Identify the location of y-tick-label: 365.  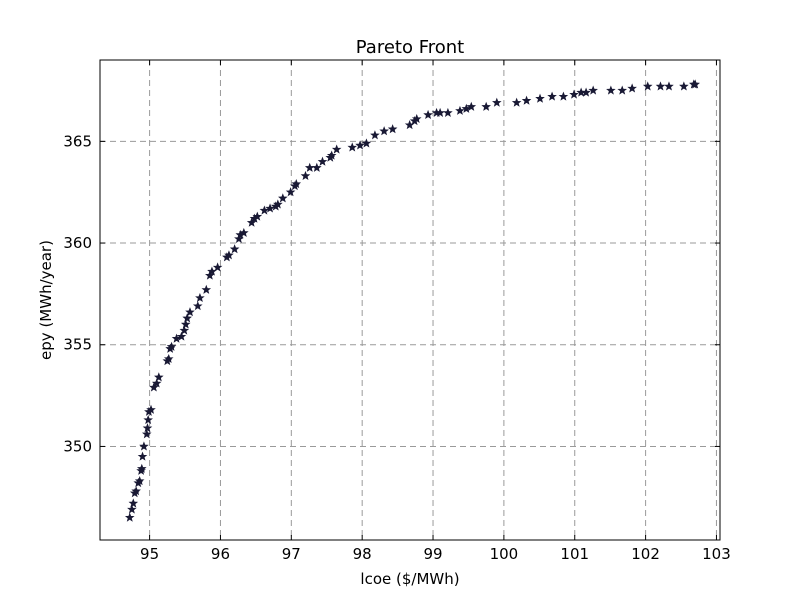
(77, 141).